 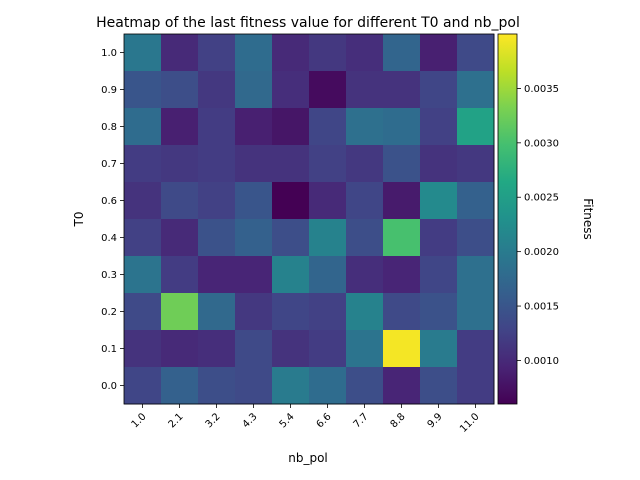 What do you see at coordinates (139, 420) in the screenshot?
I see `x-tick-label: 1.0` at bounding box center [139, 420].